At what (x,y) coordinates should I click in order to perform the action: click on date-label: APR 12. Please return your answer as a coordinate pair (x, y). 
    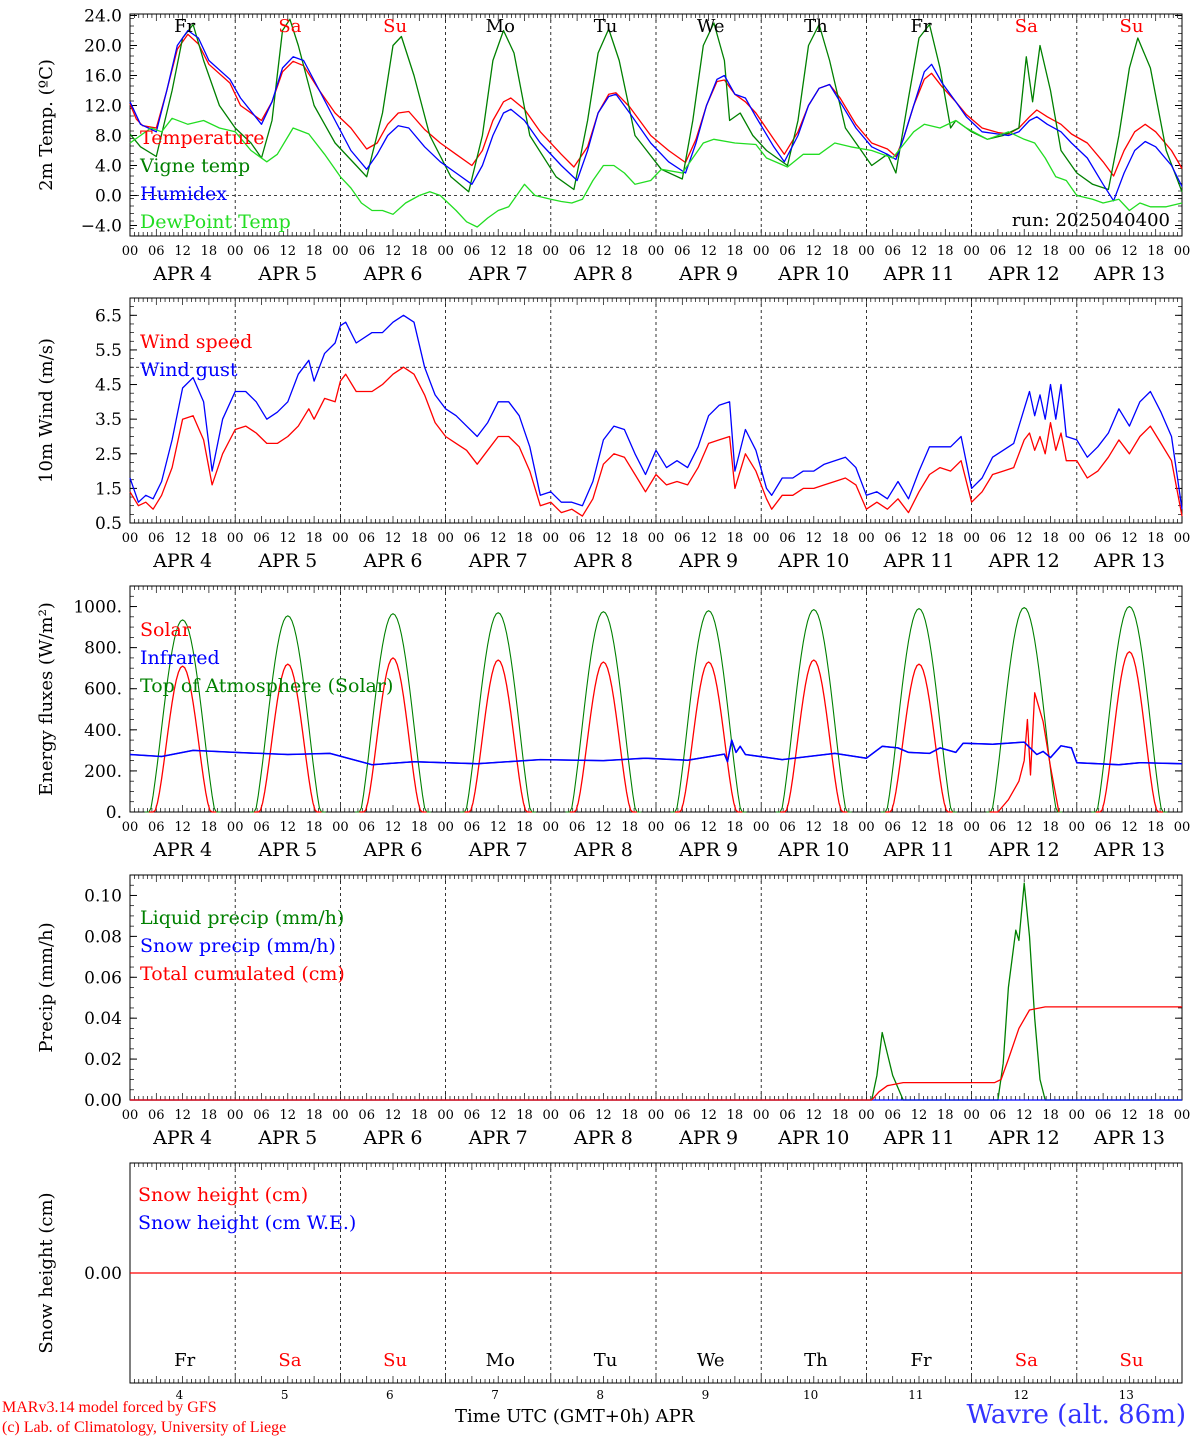
    Looking at the image, I should click on (1024, 1138).